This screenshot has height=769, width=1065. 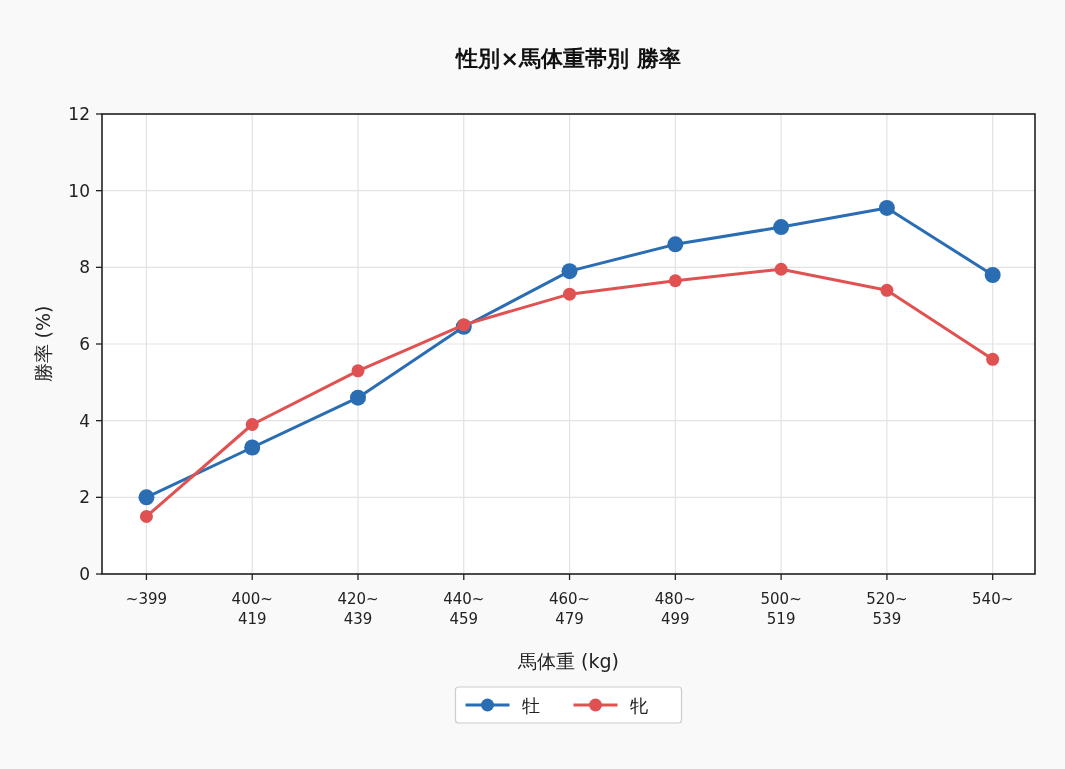 What do you see at coordinates (43, 344) in the screenshot?
I see `y-axis-title: 勝率 (%)` at bounding box center [43, 344].